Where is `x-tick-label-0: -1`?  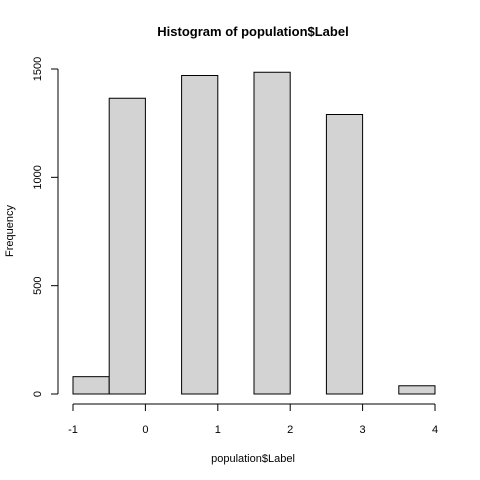
x-tick-label-0: -1 is located at coordinates (73, 430).